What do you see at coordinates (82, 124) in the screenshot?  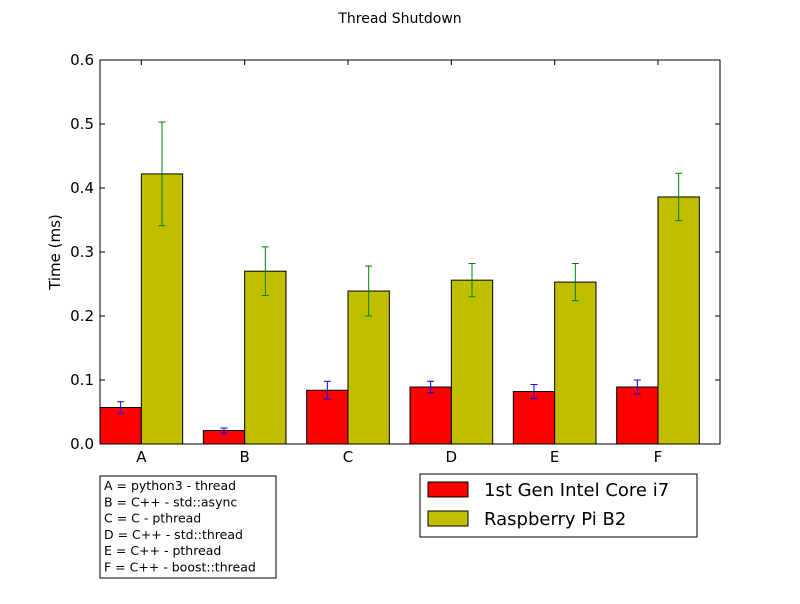 I see `y-tick-label: 0.5` at bounding box center [82, 124].